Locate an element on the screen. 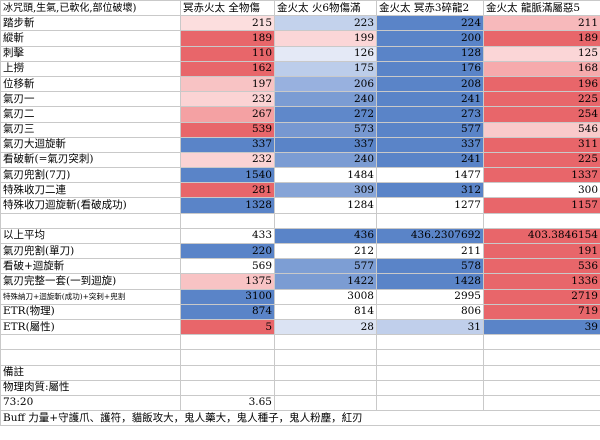 This screenshot has height=440, width=600. value-cell: 312 is located at coordinates (430, 190).